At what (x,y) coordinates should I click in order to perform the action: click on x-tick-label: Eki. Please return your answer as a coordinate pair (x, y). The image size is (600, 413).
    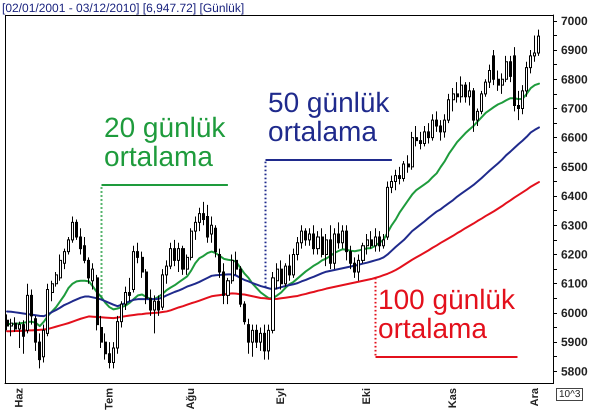
    Looking at the image, I should click on (367, 396).